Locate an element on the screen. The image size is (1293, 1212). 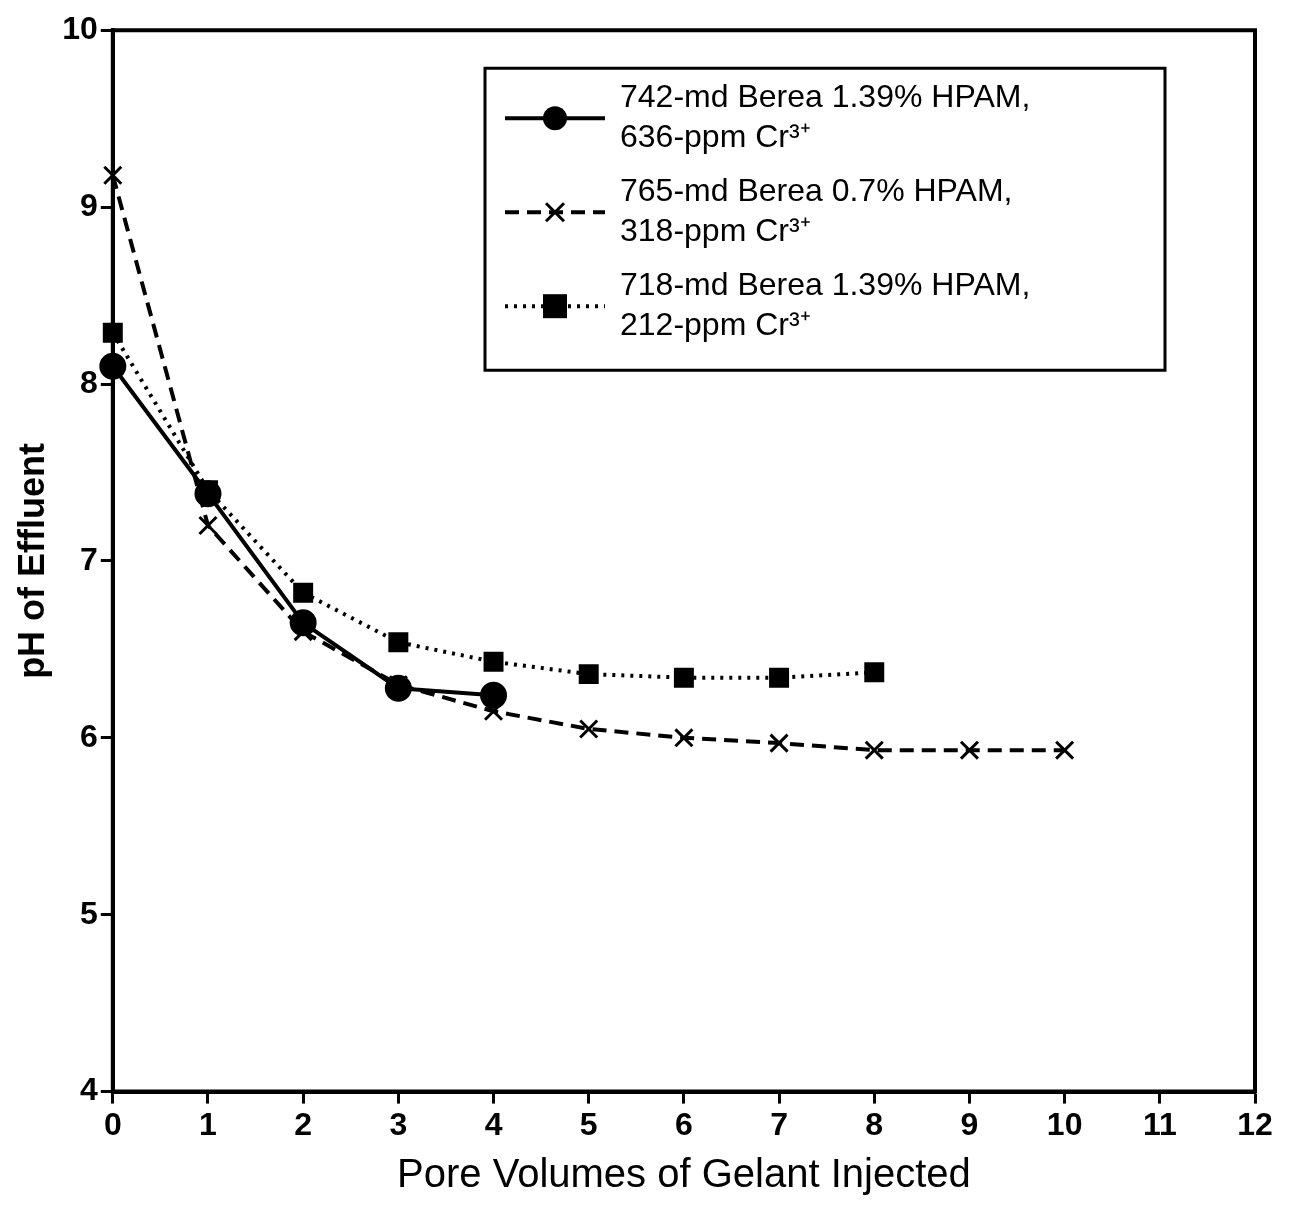
y-axis-title: pH of Effluent is located at coordinates (31, 560).